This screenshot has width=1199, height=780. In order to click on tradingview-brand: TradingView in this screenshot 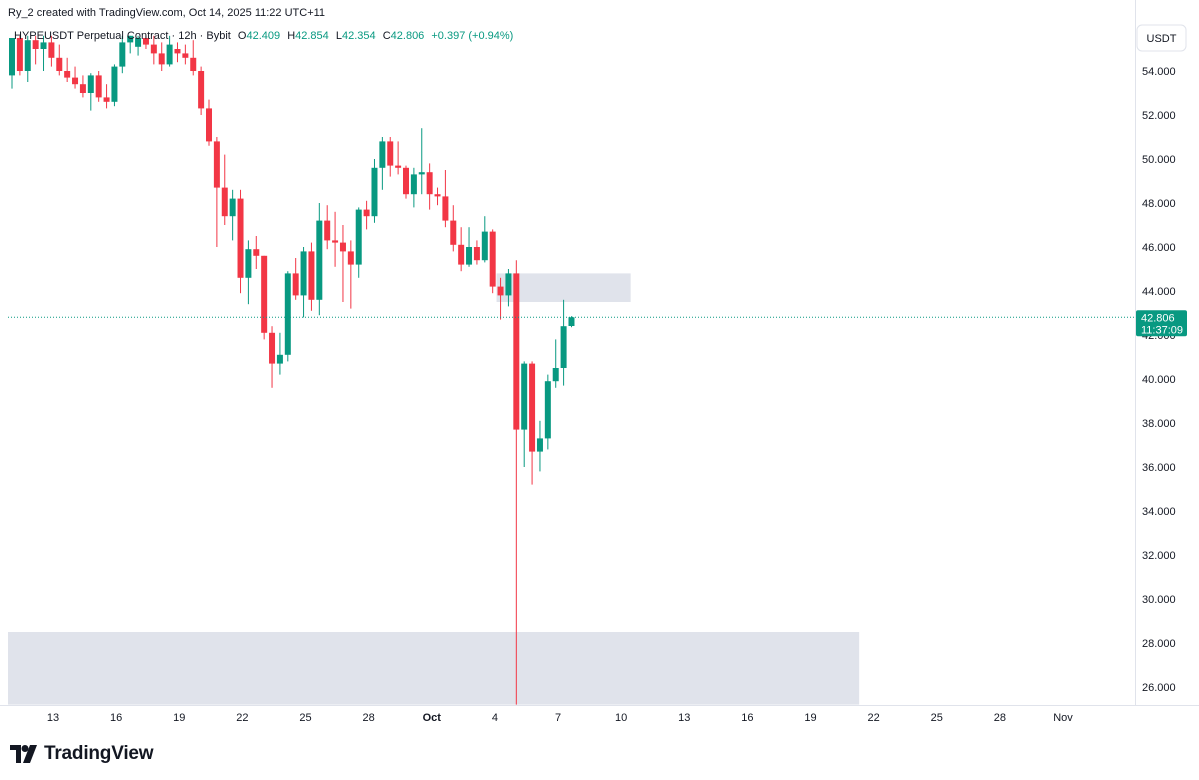, I will do `click(82, 754)`.